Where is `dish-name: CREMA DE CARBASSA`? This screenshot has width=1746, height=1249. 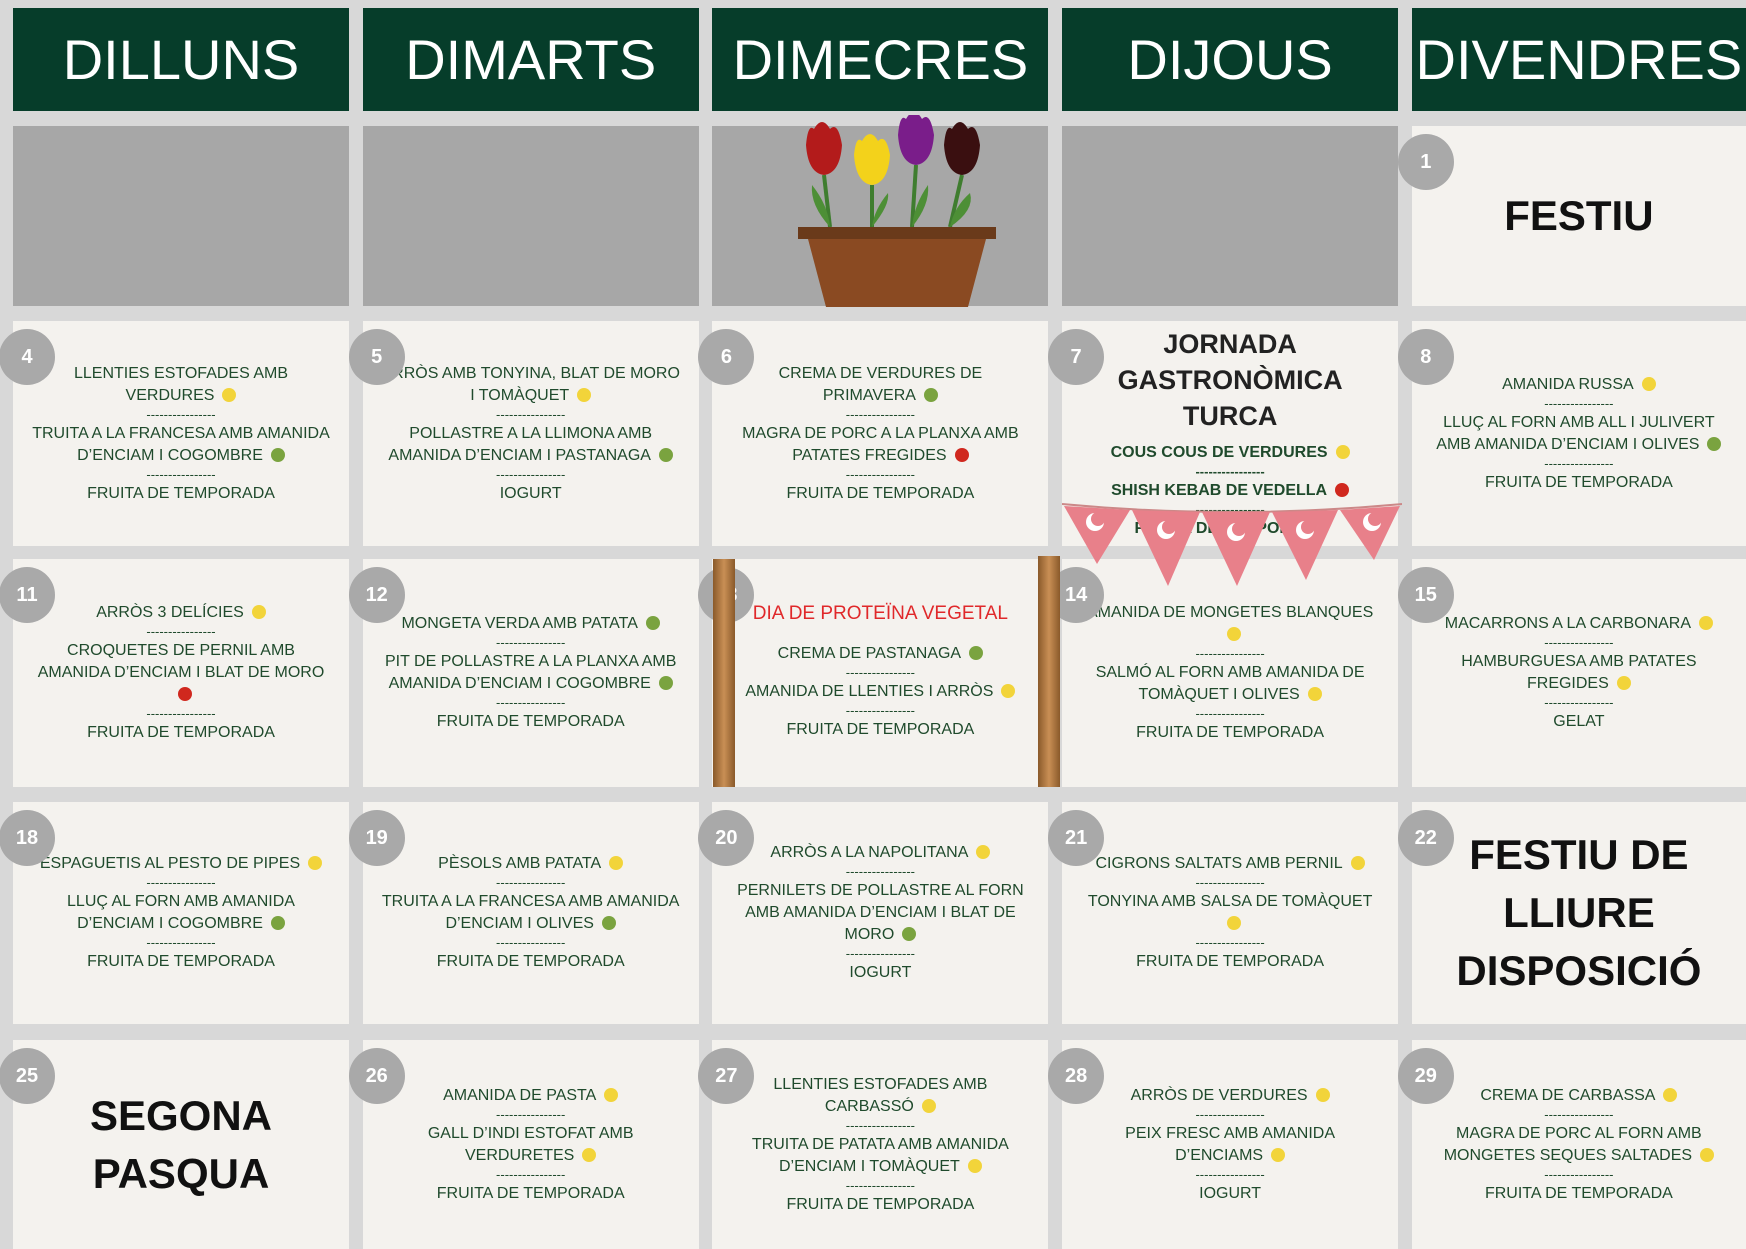
dish-name: CREMA DE CARBASSA is located at coordinates (1568, 1095).